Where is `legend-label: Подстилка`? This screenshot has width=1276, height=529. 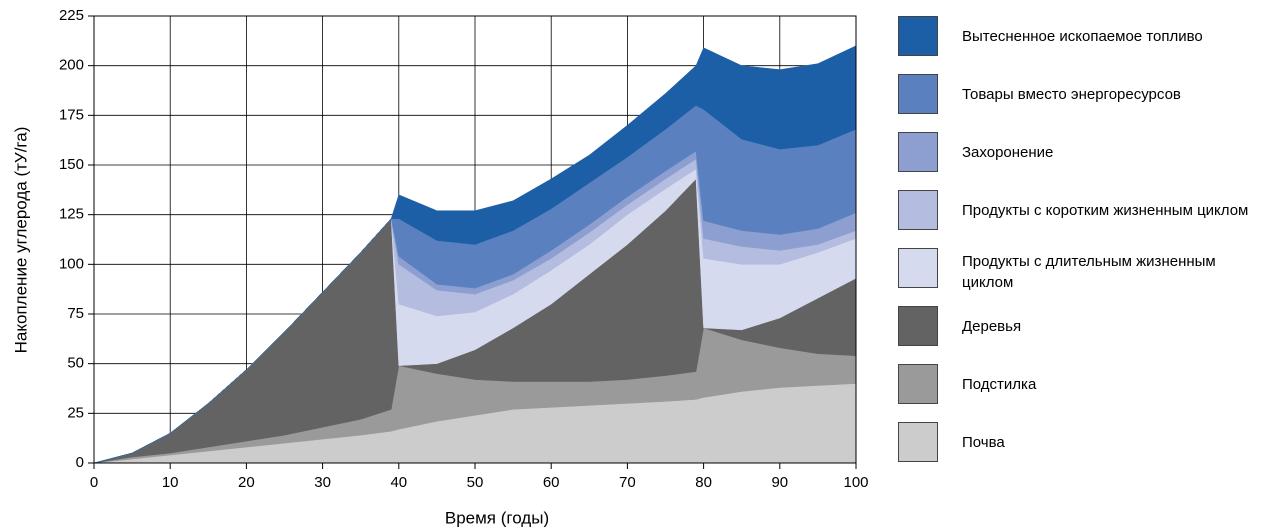
legend-label: Подстилка is located at coordinates (999, 384).